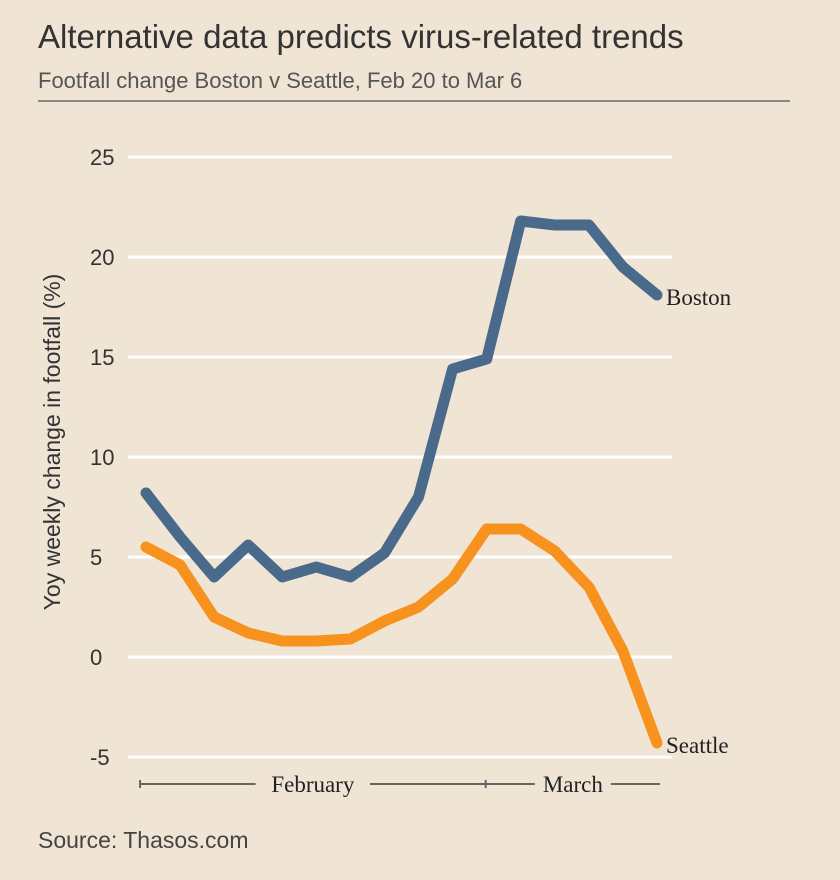 Image resolution: width=840 pixels, height=880 pixels. I want to click on series-label-boston: Boston, so click(699, 297).